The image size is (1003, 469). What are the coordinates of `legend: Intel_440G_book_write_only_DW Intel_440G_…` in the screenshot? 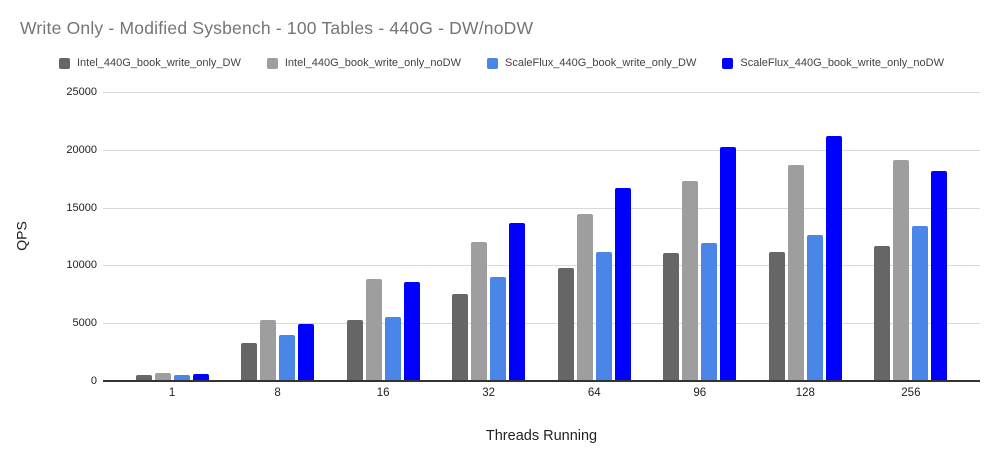 It's located at (501, 63).